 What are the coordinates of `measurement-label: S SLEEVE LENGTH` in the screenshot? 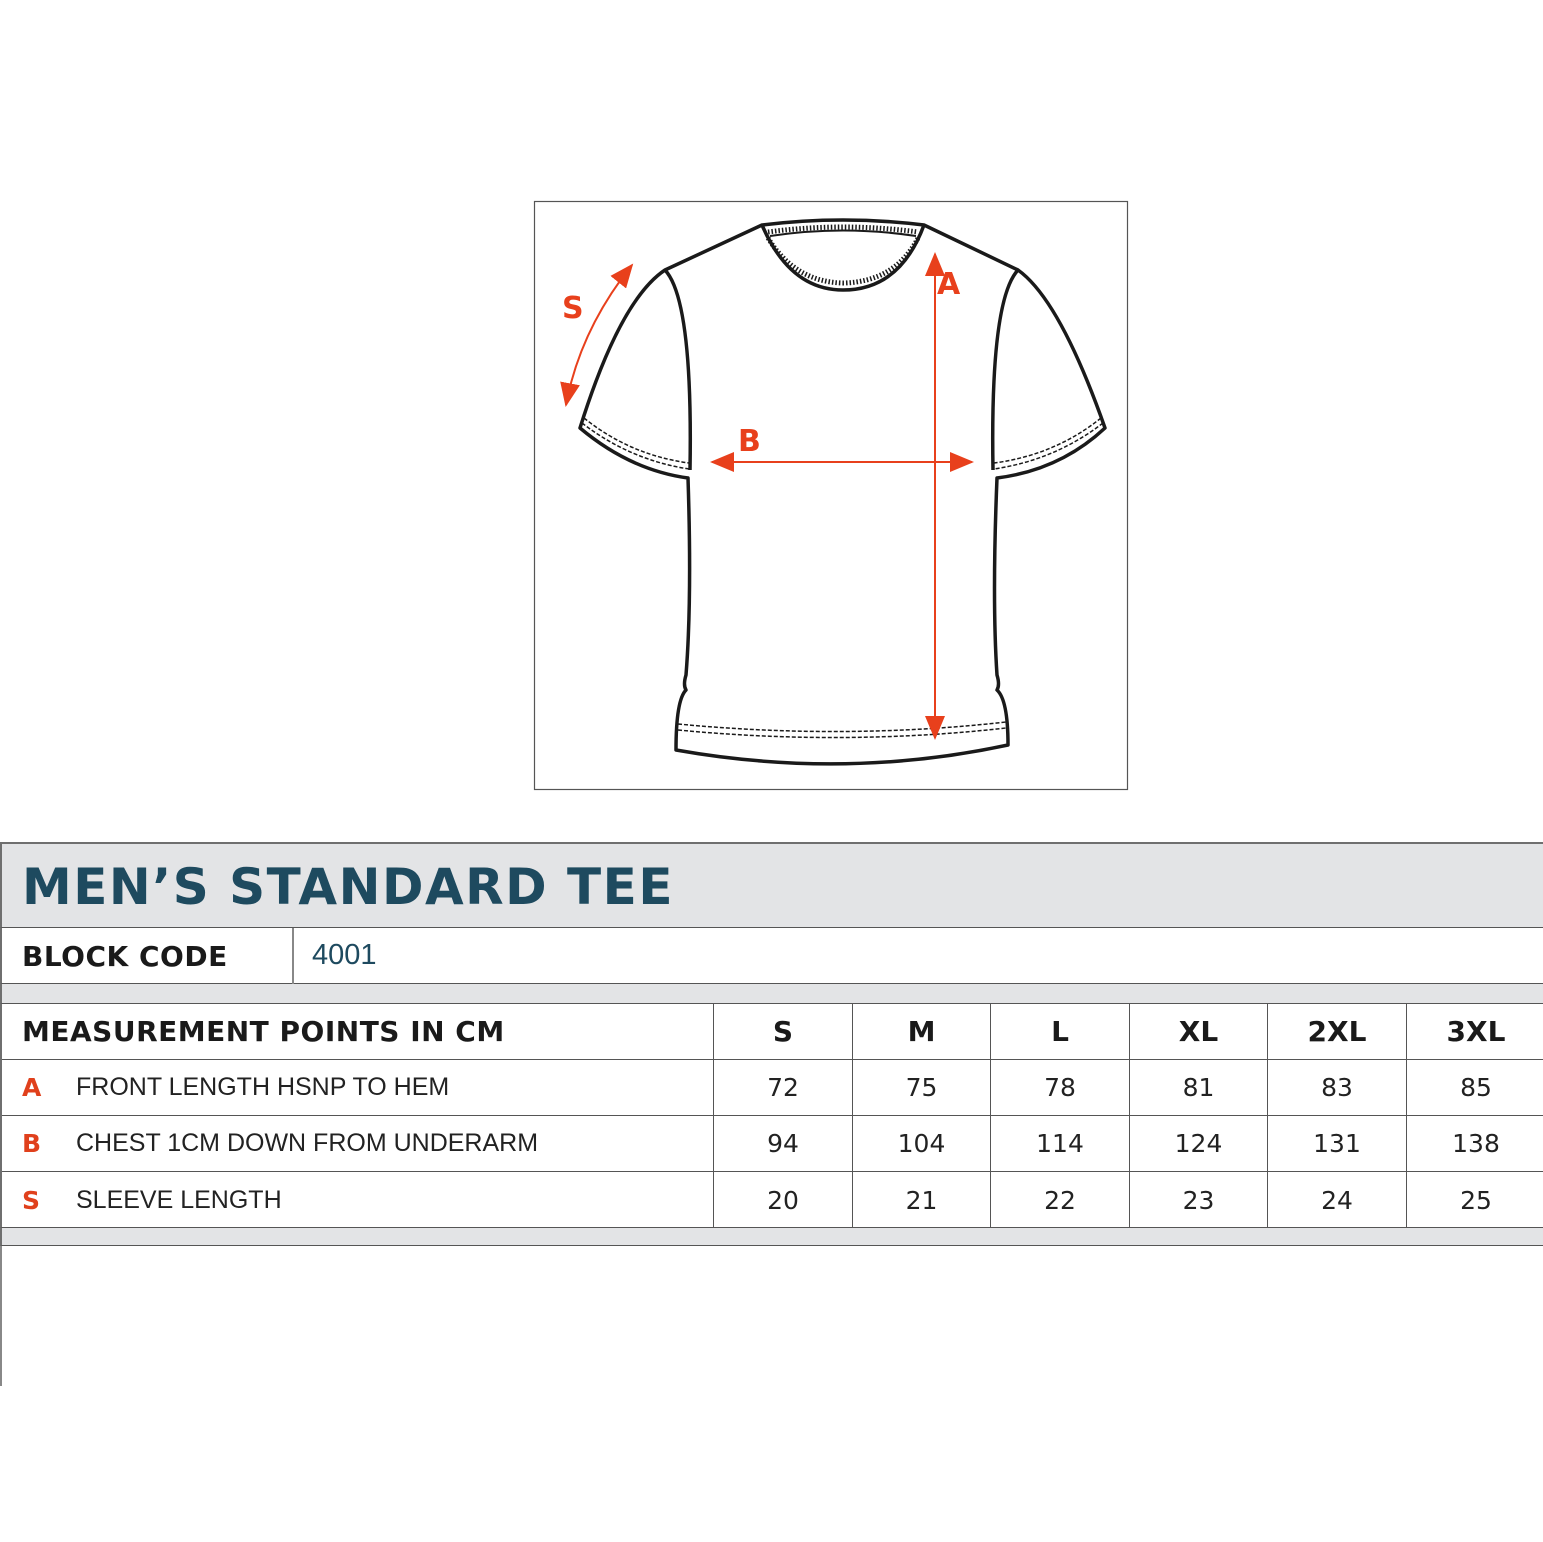 It's located at (357, 1200).